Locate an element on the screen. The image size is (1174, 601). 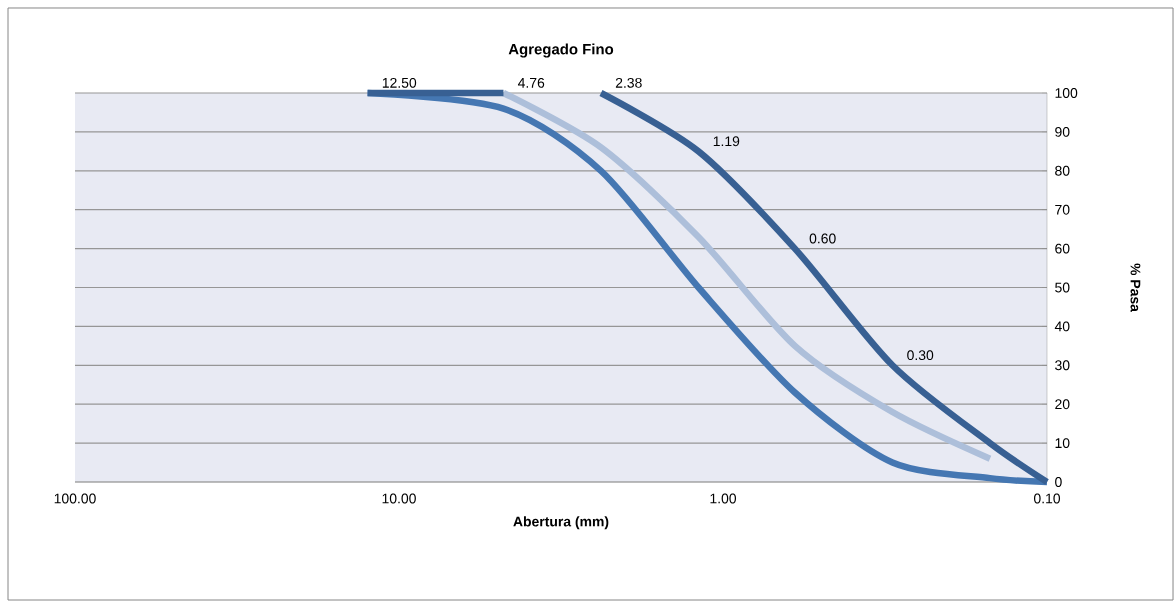
y-tick-label: 70 is located at coordinates (1062, 209).